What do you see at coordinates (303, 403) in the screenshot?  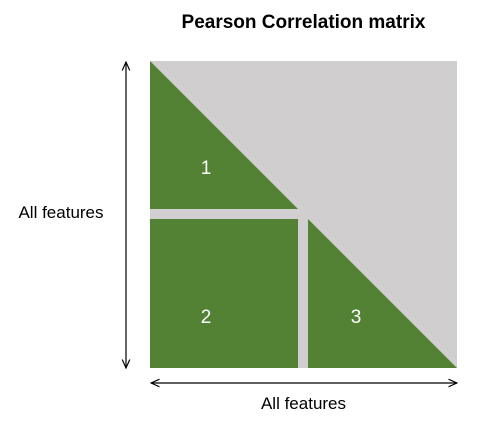 I see `x-axis-label: All features` at bounding box center [303, 403].